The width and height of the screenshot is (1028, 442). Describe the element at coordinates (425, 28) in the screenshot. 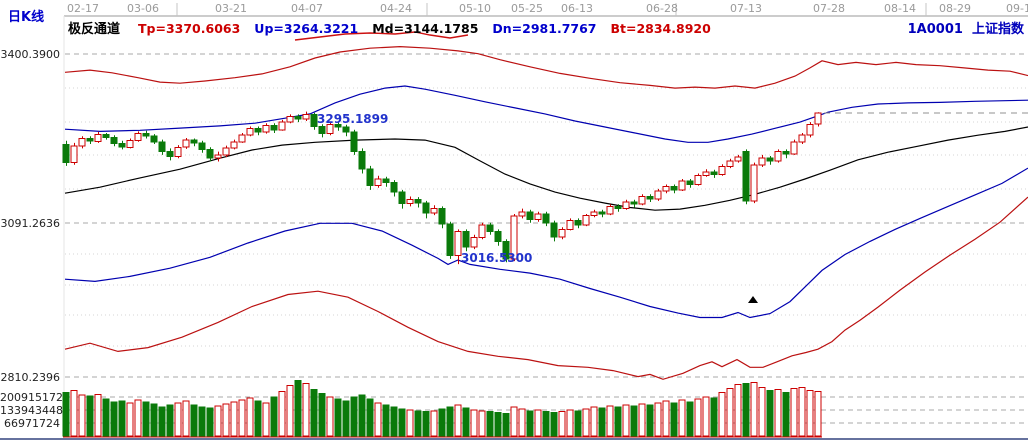

I see `indicator-value: Md=3144.1785` at that location.